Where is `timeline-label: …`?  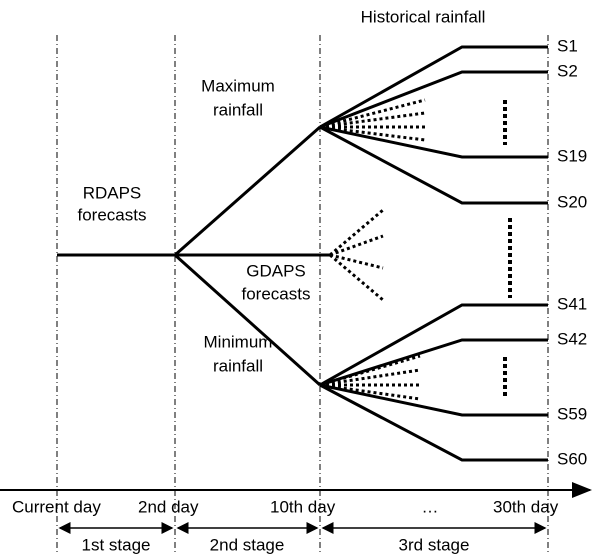
timeline-label: … is located at coordinates (430, 506).